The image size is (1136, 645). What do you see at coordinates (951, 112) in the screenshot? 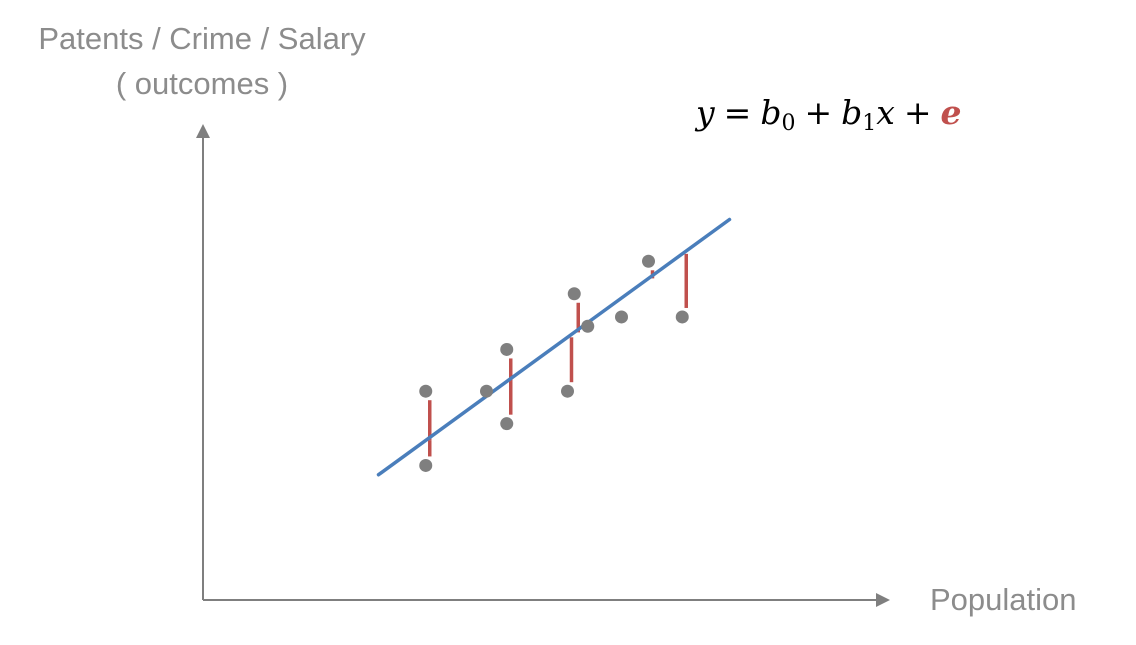
I see `equation-error-term: e` at bounding box center [951, 112].